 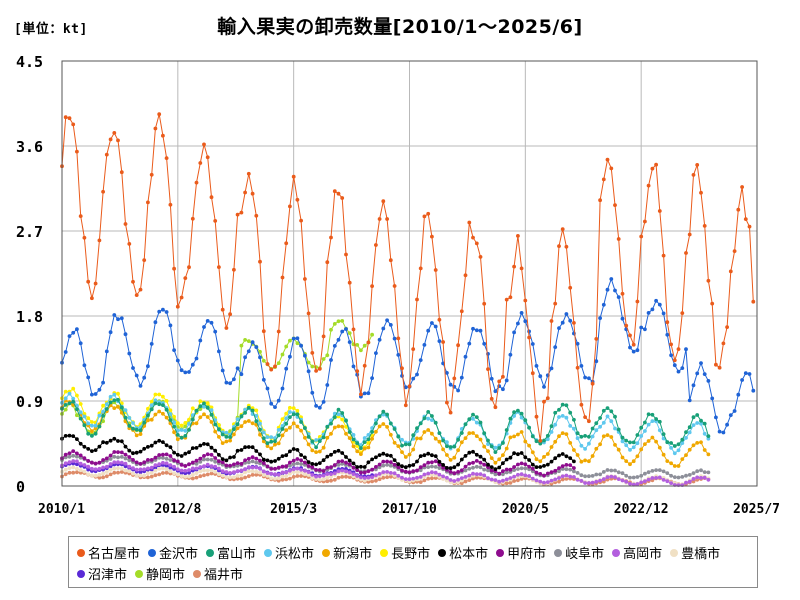 What do you see at coordinates (411, 554) in the screenshot?
I see `legend-label: 長野市` at bounding box center [411, 554].